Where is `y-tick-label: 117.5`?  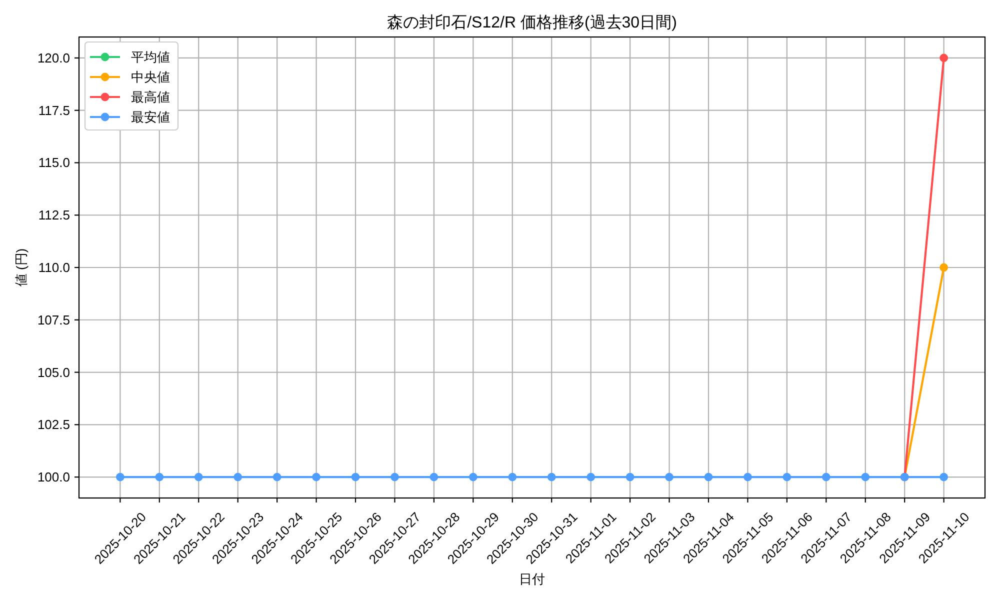
y-tick-label: 117.5 is located at coordinates (54, 110).